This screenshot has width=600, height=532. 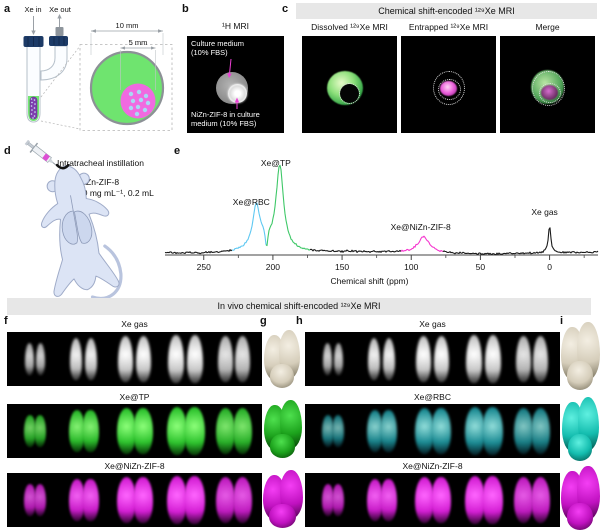 I want to click on particle-dots, so click(x=33, y=108).